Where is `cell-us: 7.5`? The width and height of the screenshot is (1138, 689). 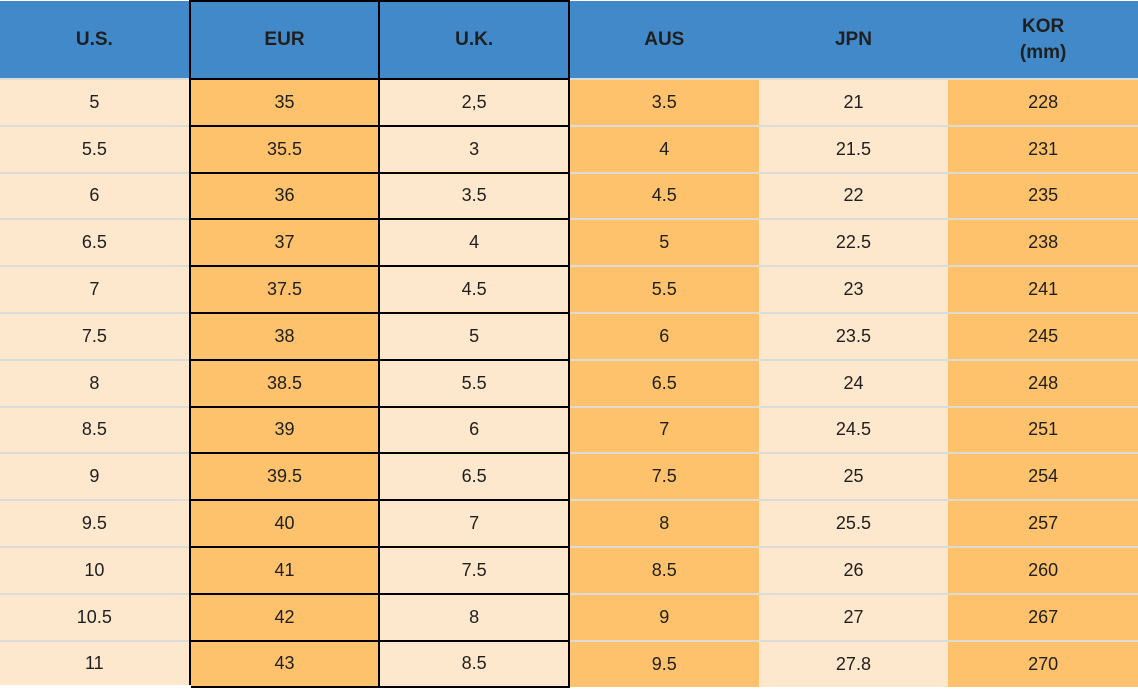
cell-us: 7.5 is located at coordinates (95, 335).